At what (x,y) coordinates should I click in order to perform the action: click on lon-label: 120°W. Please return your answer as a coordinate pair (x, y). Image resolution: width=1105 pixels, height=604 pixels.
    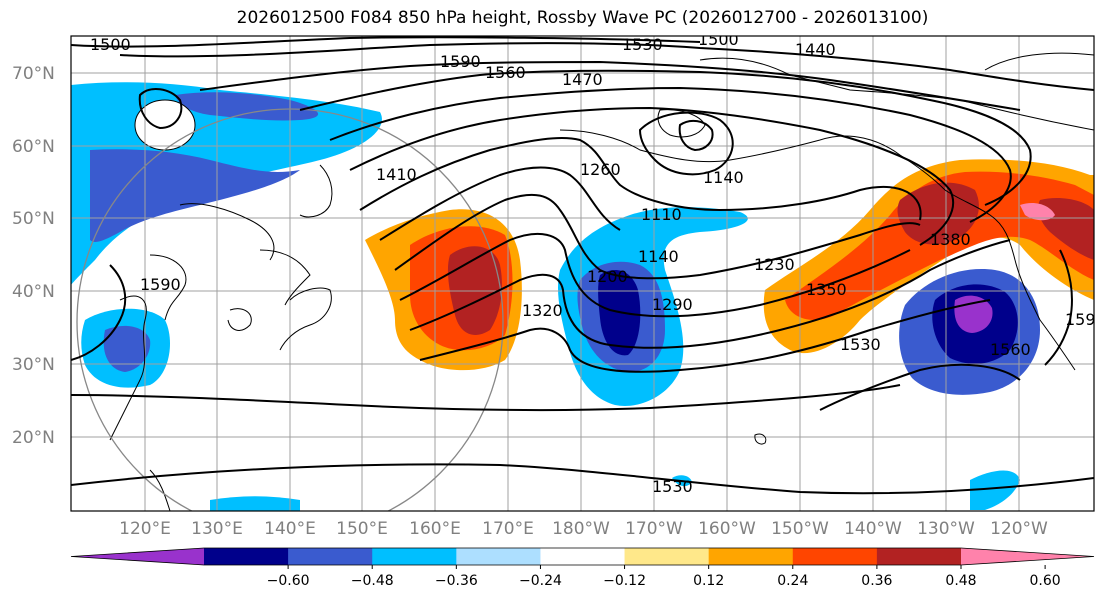
    Looking at the image, I should click on (1019, 529).